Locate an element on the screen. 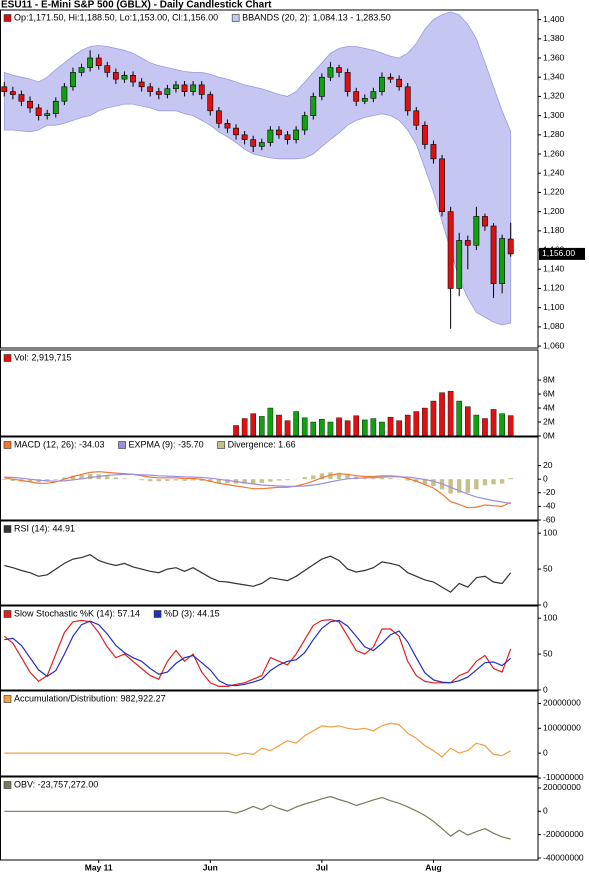  y-tick-label: 20000000 is located at coordinates (562, 787).